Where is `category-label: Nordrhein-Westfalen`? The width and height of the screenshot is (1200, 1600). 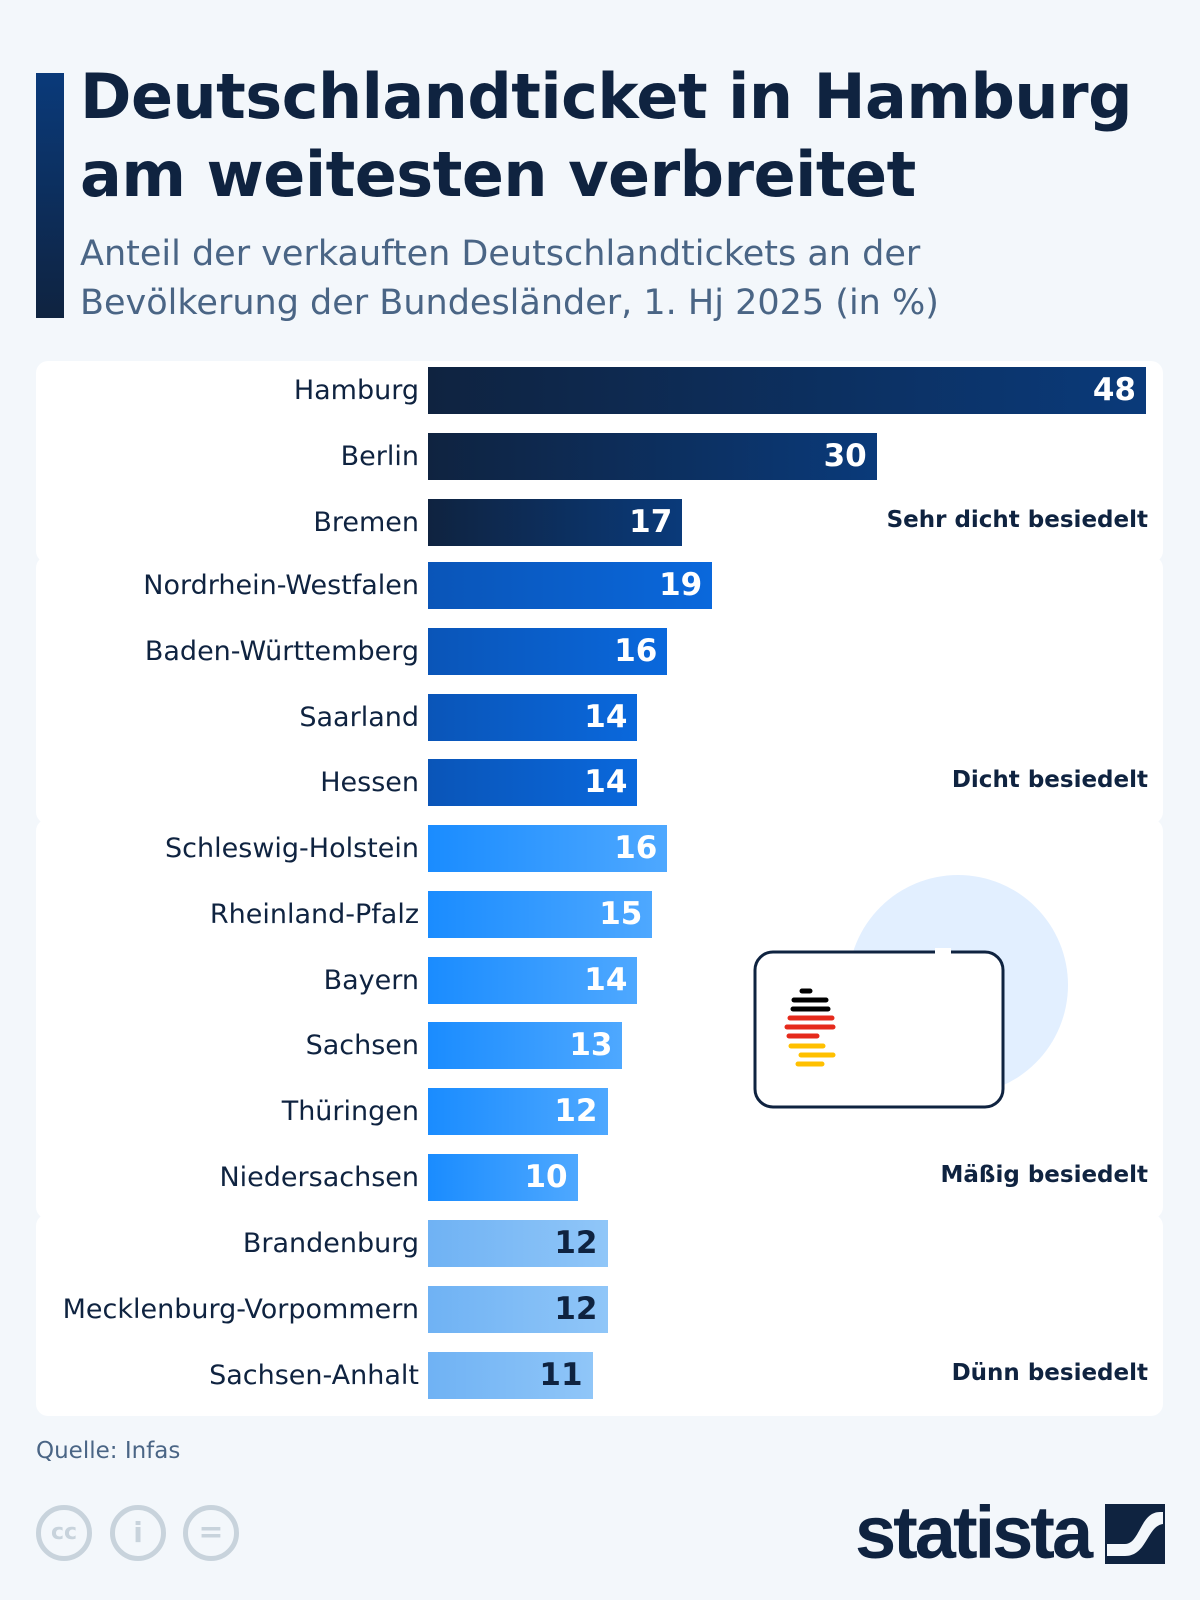
category-label: Nordrhein-Westfalen is located at coordinates (281, 585).